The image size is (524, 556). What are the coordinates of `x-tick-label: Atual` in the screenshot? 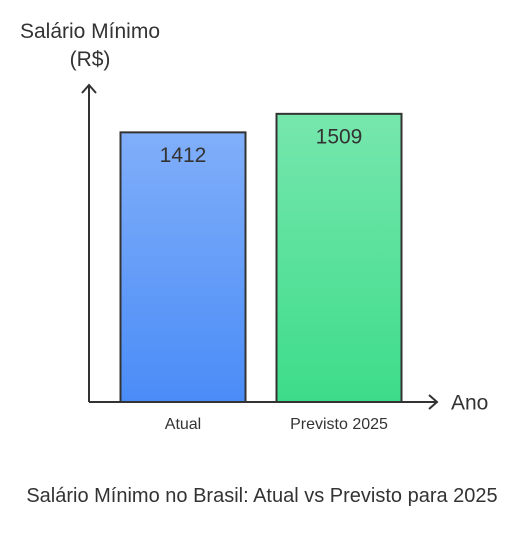 It's located at (183, 424).